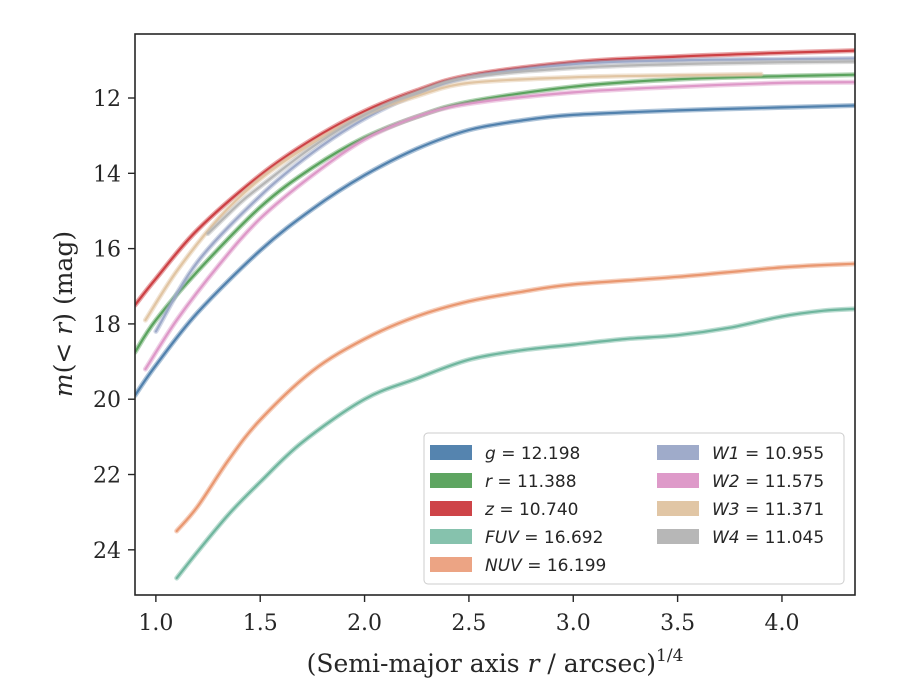 The width and height of the screenshot is (900, 700). I want to click on y-axis: 12 14 16 18 20 22 24, so click(114, 325).